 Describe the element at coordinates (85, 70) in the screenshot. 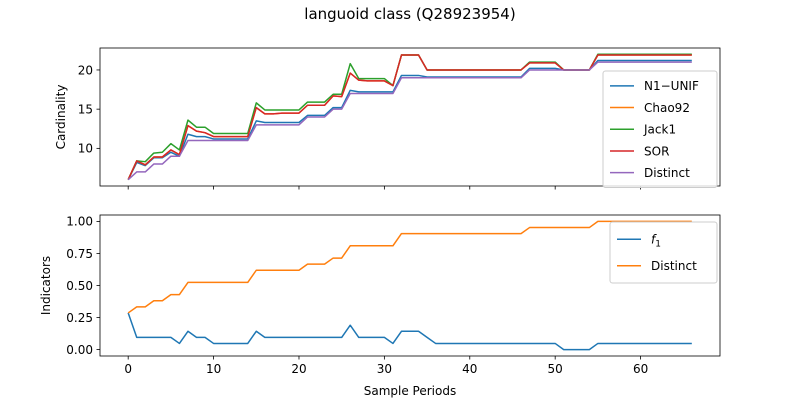

I see `y-tick-label-0-2: 20` at that location.